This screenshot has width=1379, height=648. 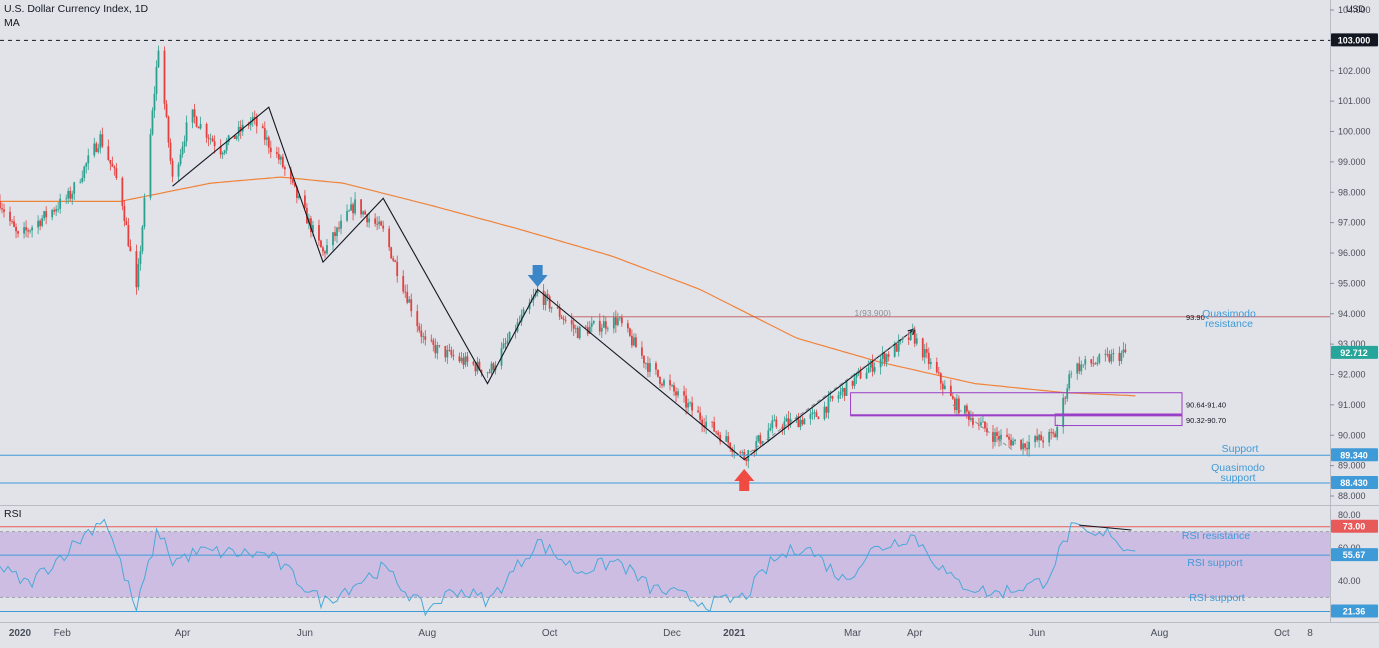 I want to click on badge-last-price: 92.712, so click(x=1354, y=353).